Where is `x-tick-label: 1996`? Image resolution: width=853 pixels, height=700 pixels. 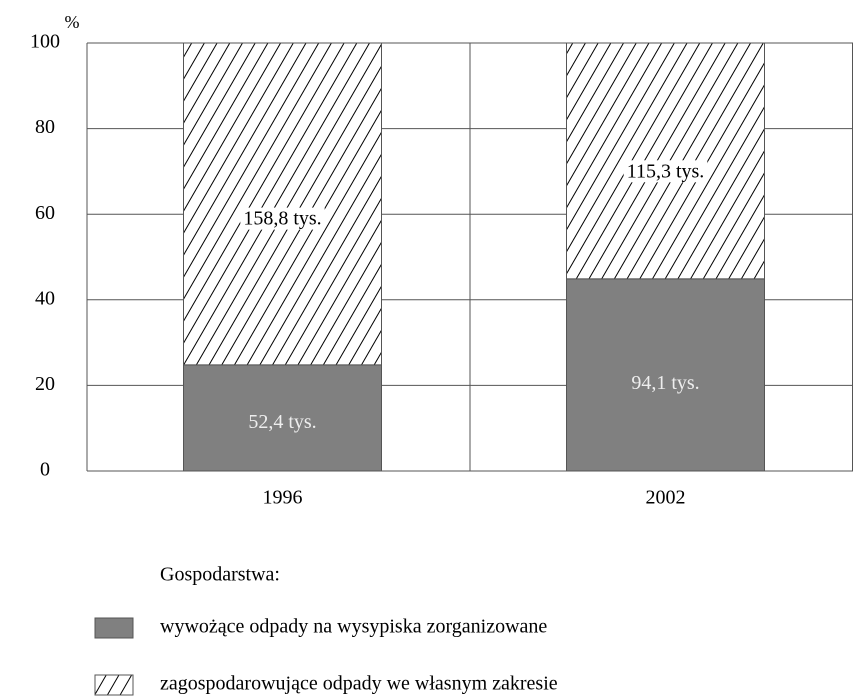
x-tick-label: 1996 is located at coordinates (283, 498).